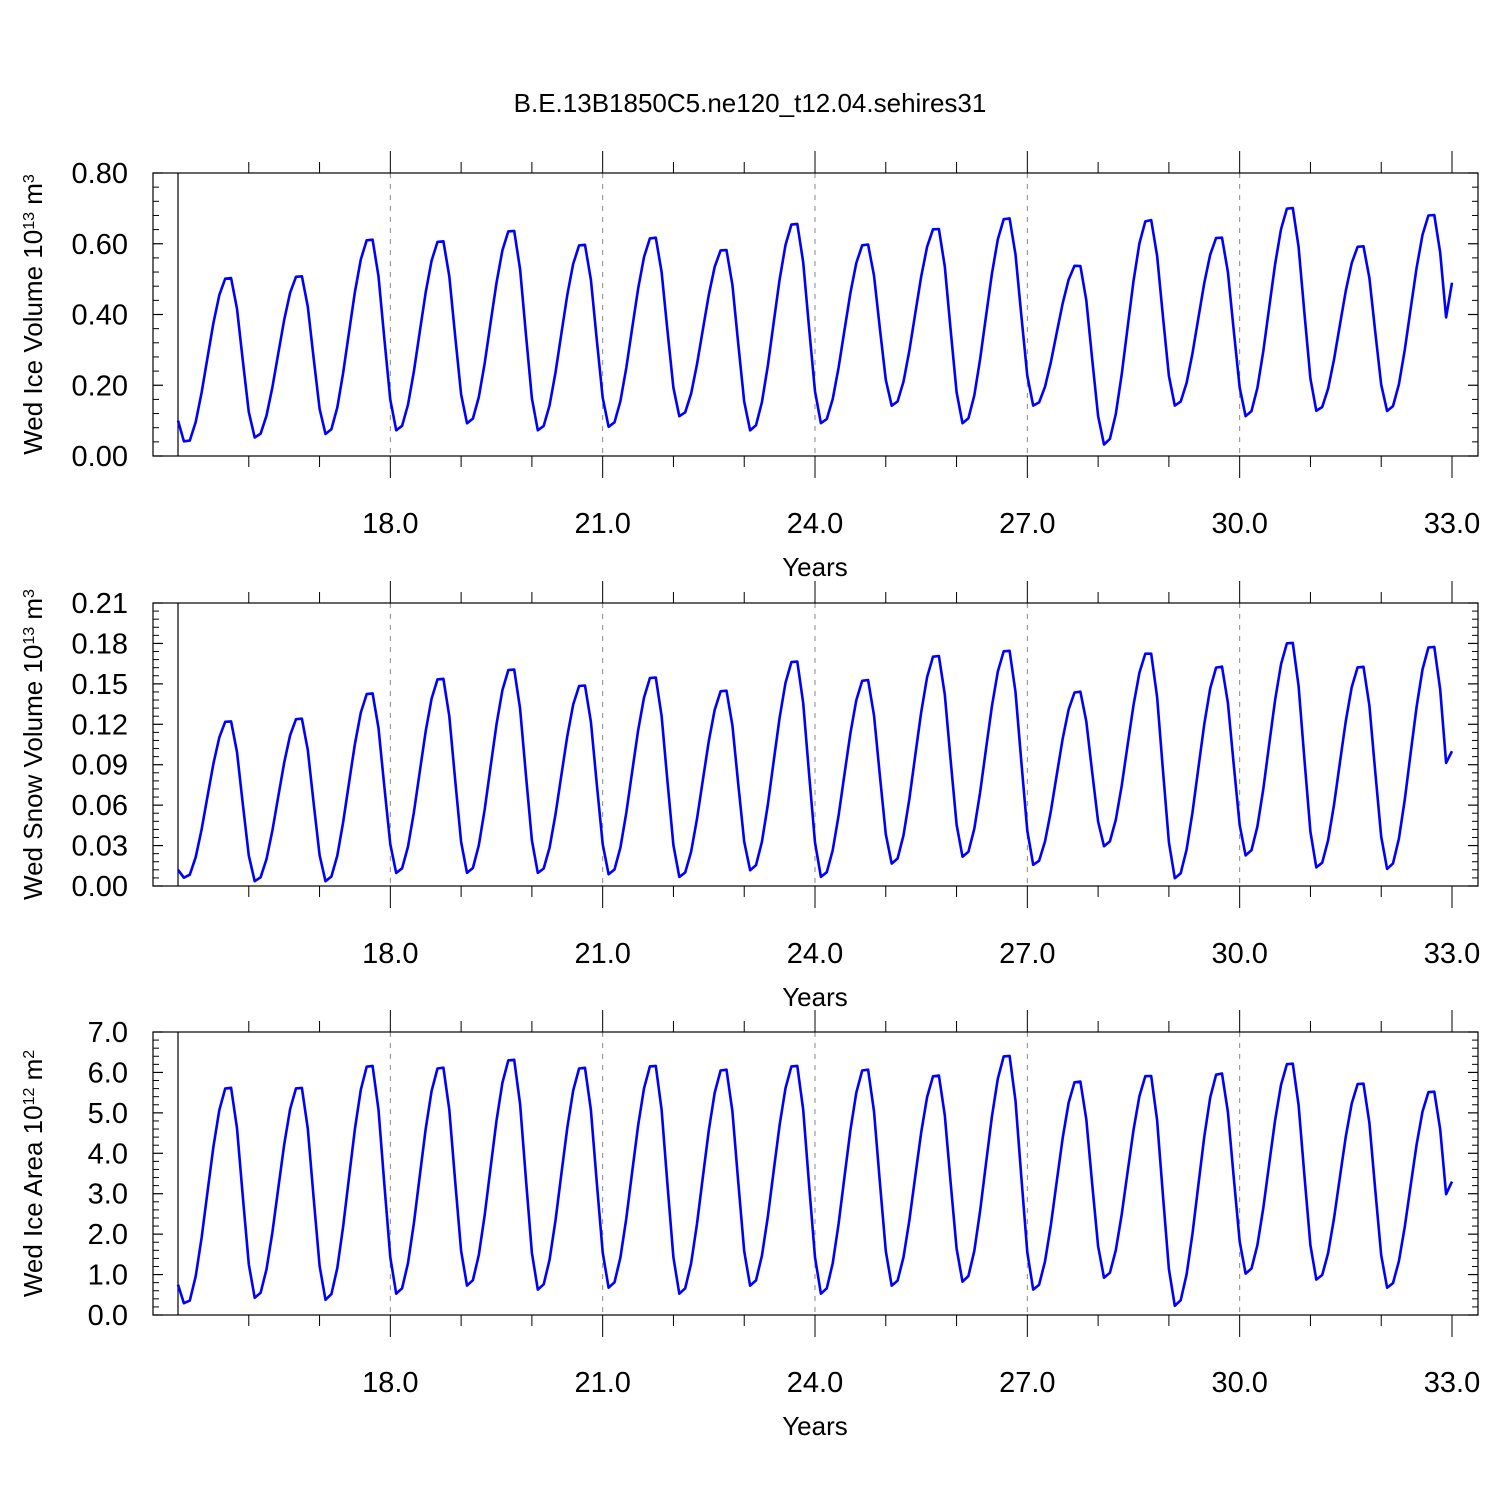 The height and width of the screenshot is (1500, 1500). What do you see at coordinates (108, 1276) in the screenshot?
I see `y-tick-label: 1.0` at bounding box center [108, 1276].